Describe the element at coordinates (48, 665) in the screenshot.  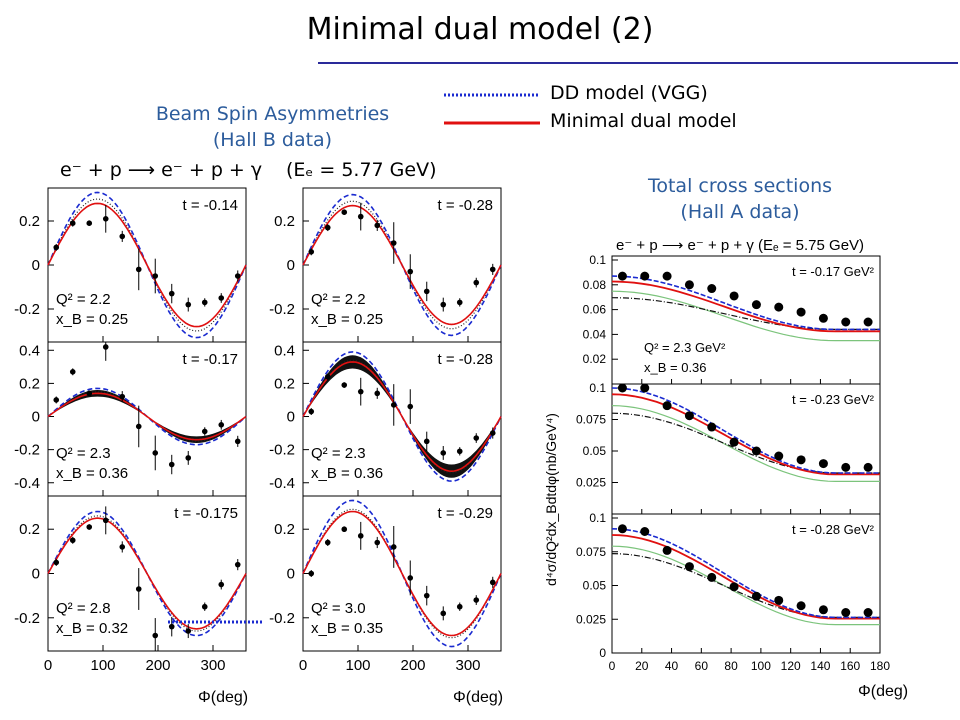
I see `x-tick-label: 0` at that location.